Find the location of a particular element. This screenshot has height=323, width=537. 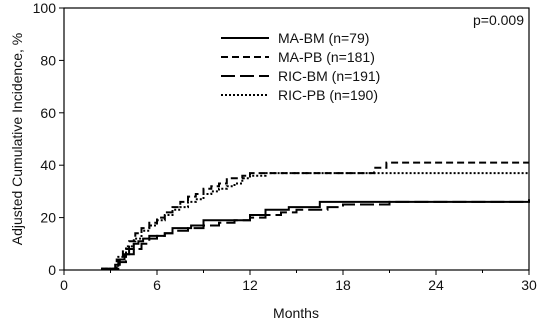

legend-label: RIC-BM (n=191) is located at coordinates (329, 76).